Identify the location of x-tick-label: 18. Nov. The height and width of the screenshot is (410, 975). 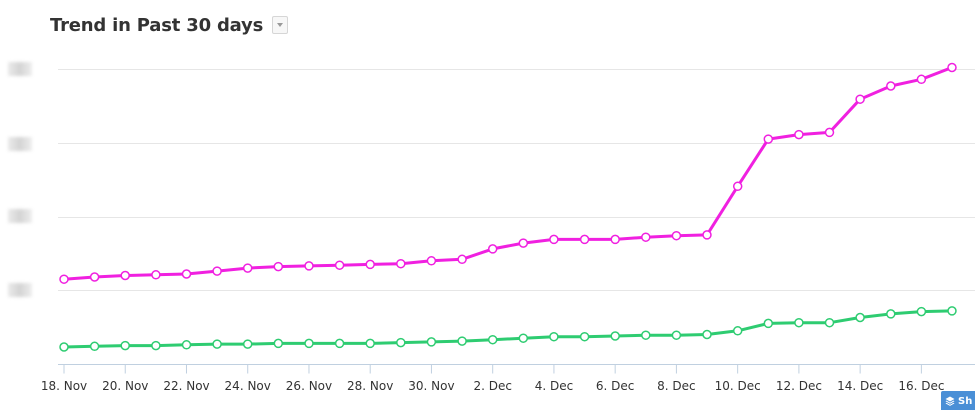
(64, 386).